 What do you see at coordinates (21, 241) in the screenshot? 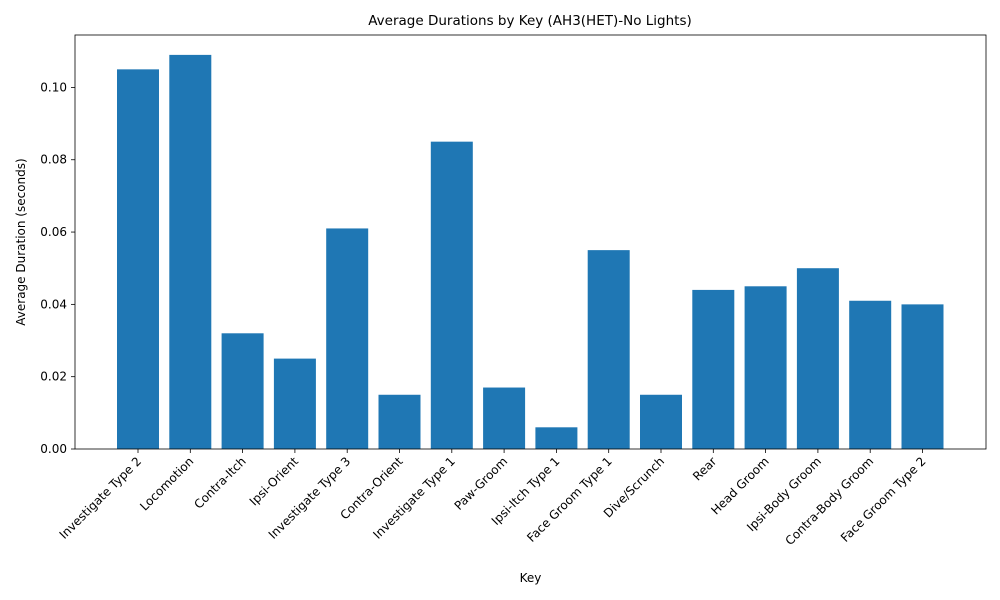
I see `y-axis-label: Average Duration (seconds)` at bounding box center [21, 241].